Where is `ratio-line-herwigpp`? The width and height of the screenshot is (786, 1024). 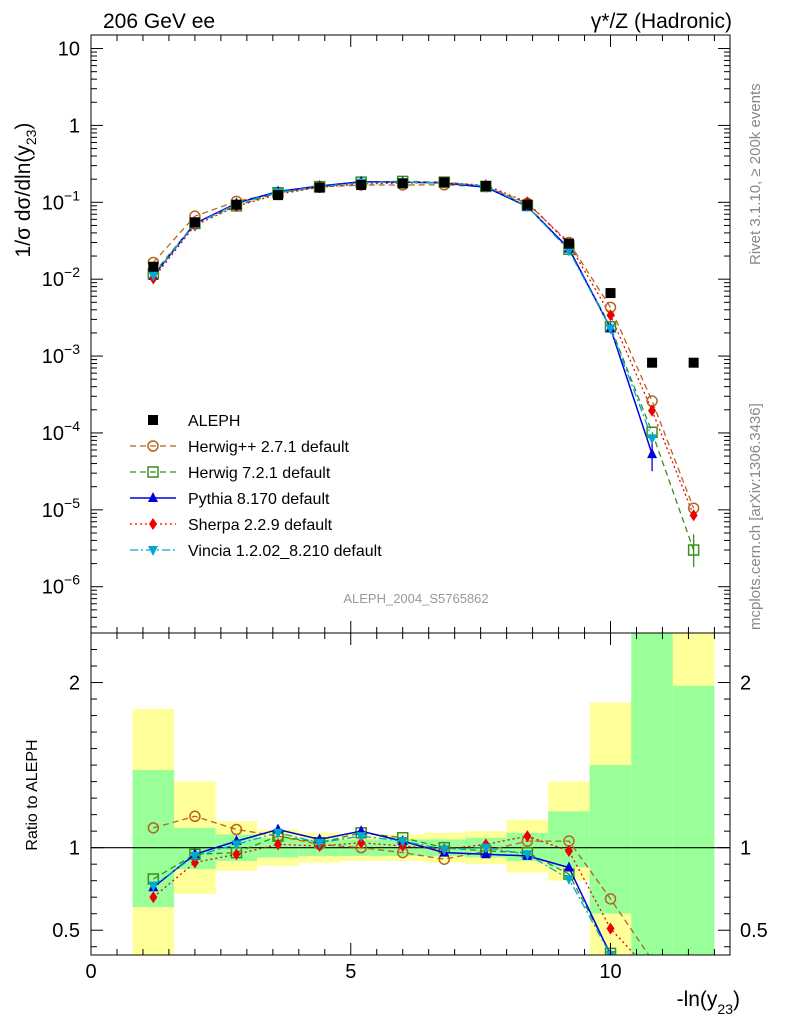 ratio-line-herwigpp is located at coordinates (401, 885).